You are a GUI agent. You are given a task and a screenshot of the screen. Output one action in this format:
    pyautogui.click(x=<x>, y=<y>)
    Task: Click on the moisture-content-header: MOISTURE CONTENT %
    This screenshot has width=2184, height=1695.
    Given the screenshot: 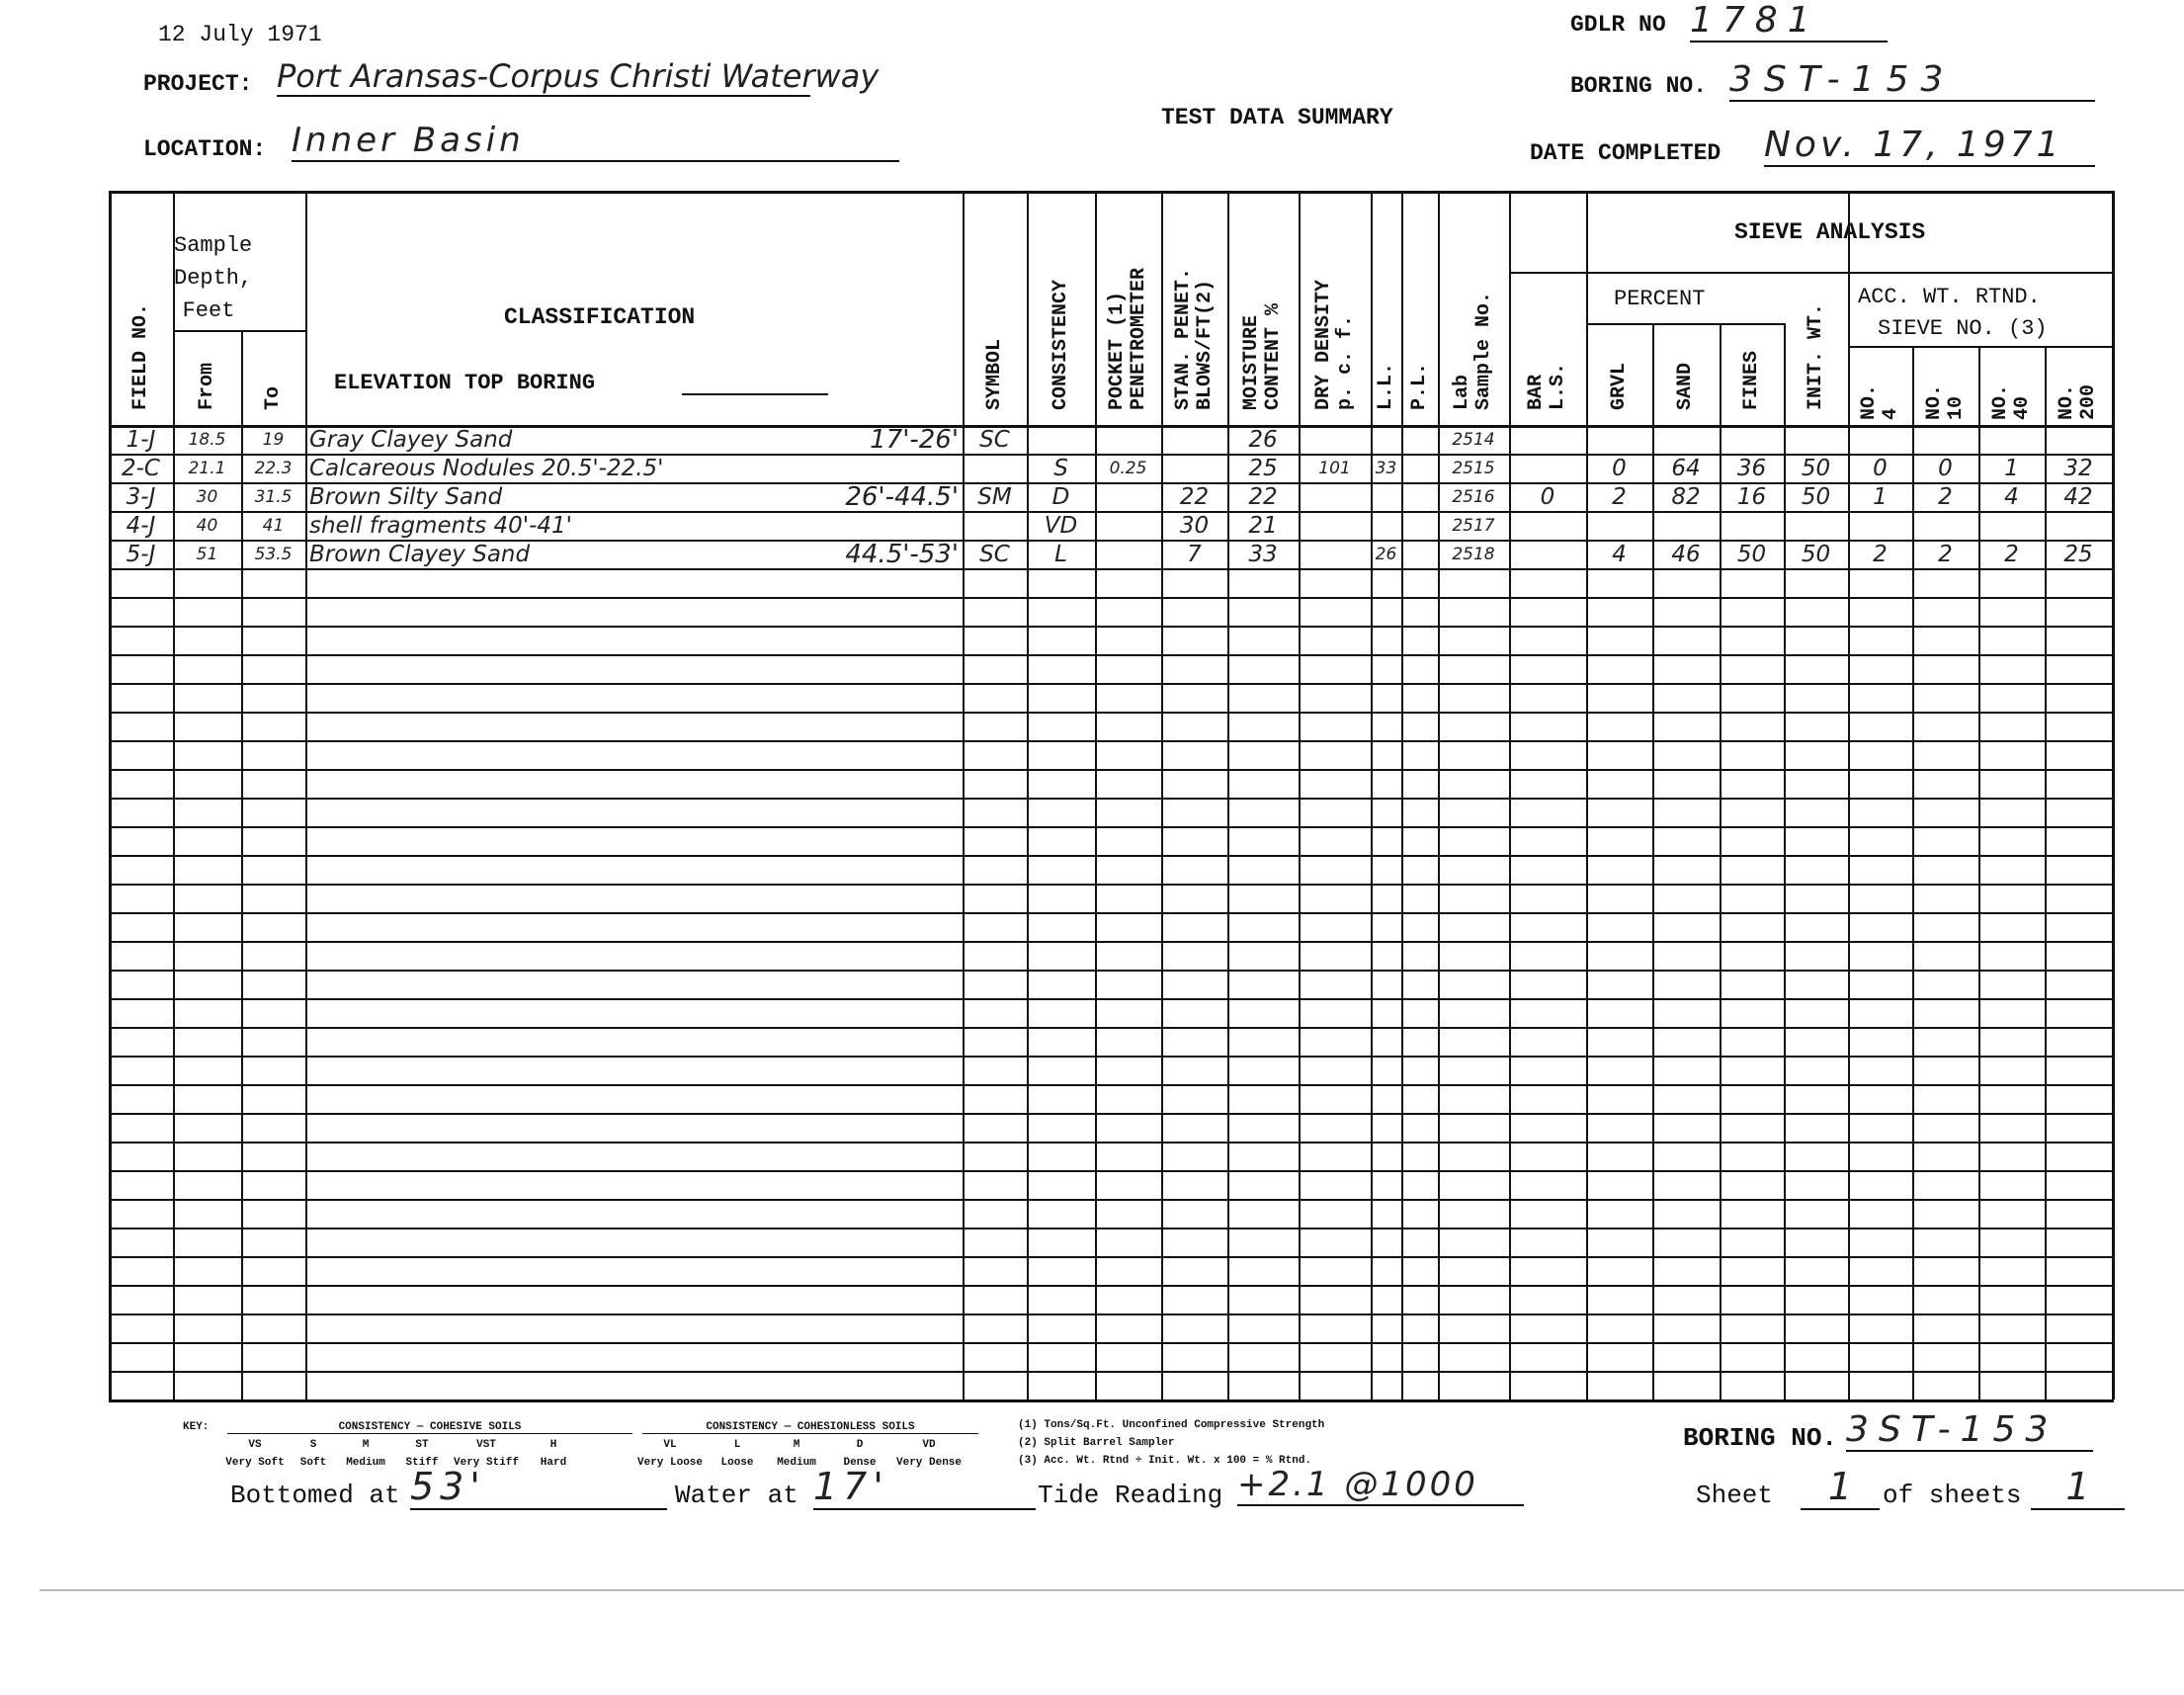 What is the action you would take?
    pyautogui.click(x=1262, y=356)
    